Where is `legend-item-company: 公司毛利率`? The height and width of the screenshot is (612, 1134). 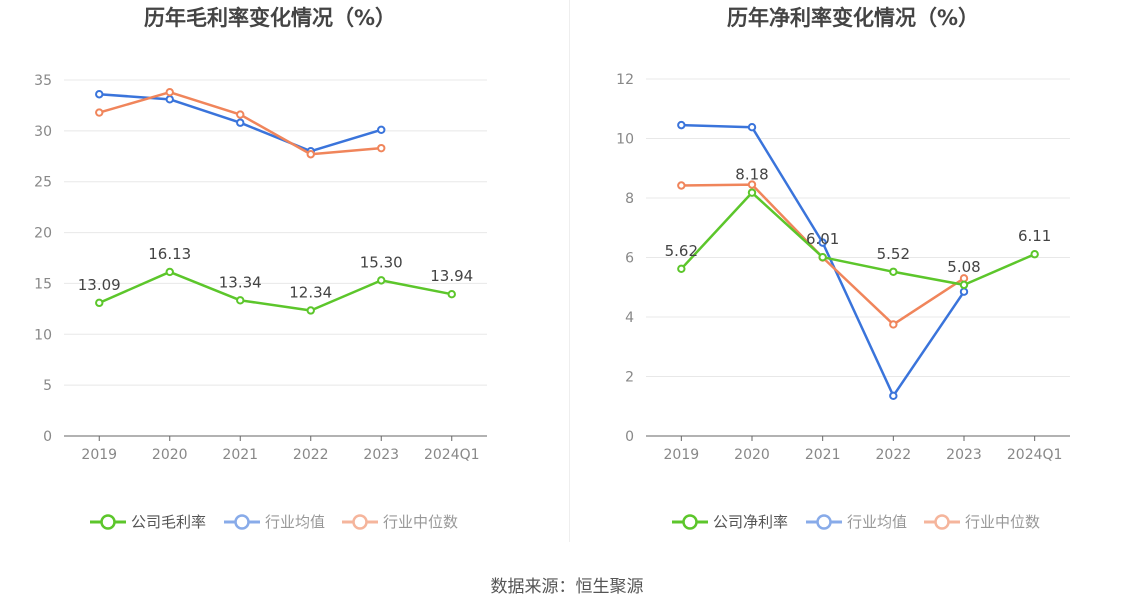 legend-item-company: 公司毛利率 is located at coordinates (148, 522).